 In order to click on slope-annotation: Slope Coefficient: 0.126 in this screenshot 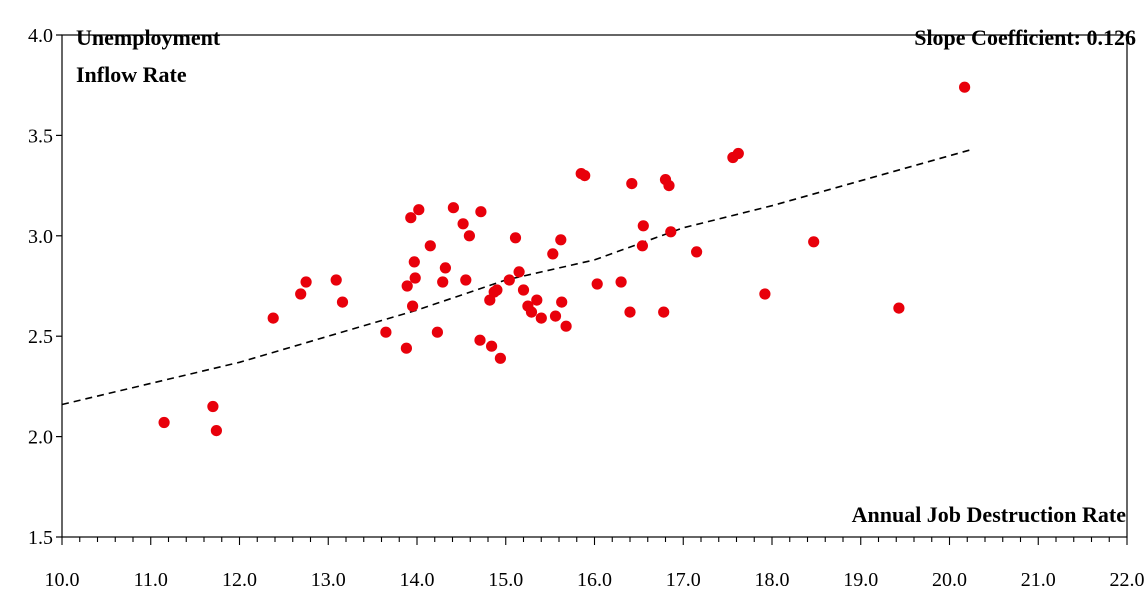, I will do `click(1025, 37)`.